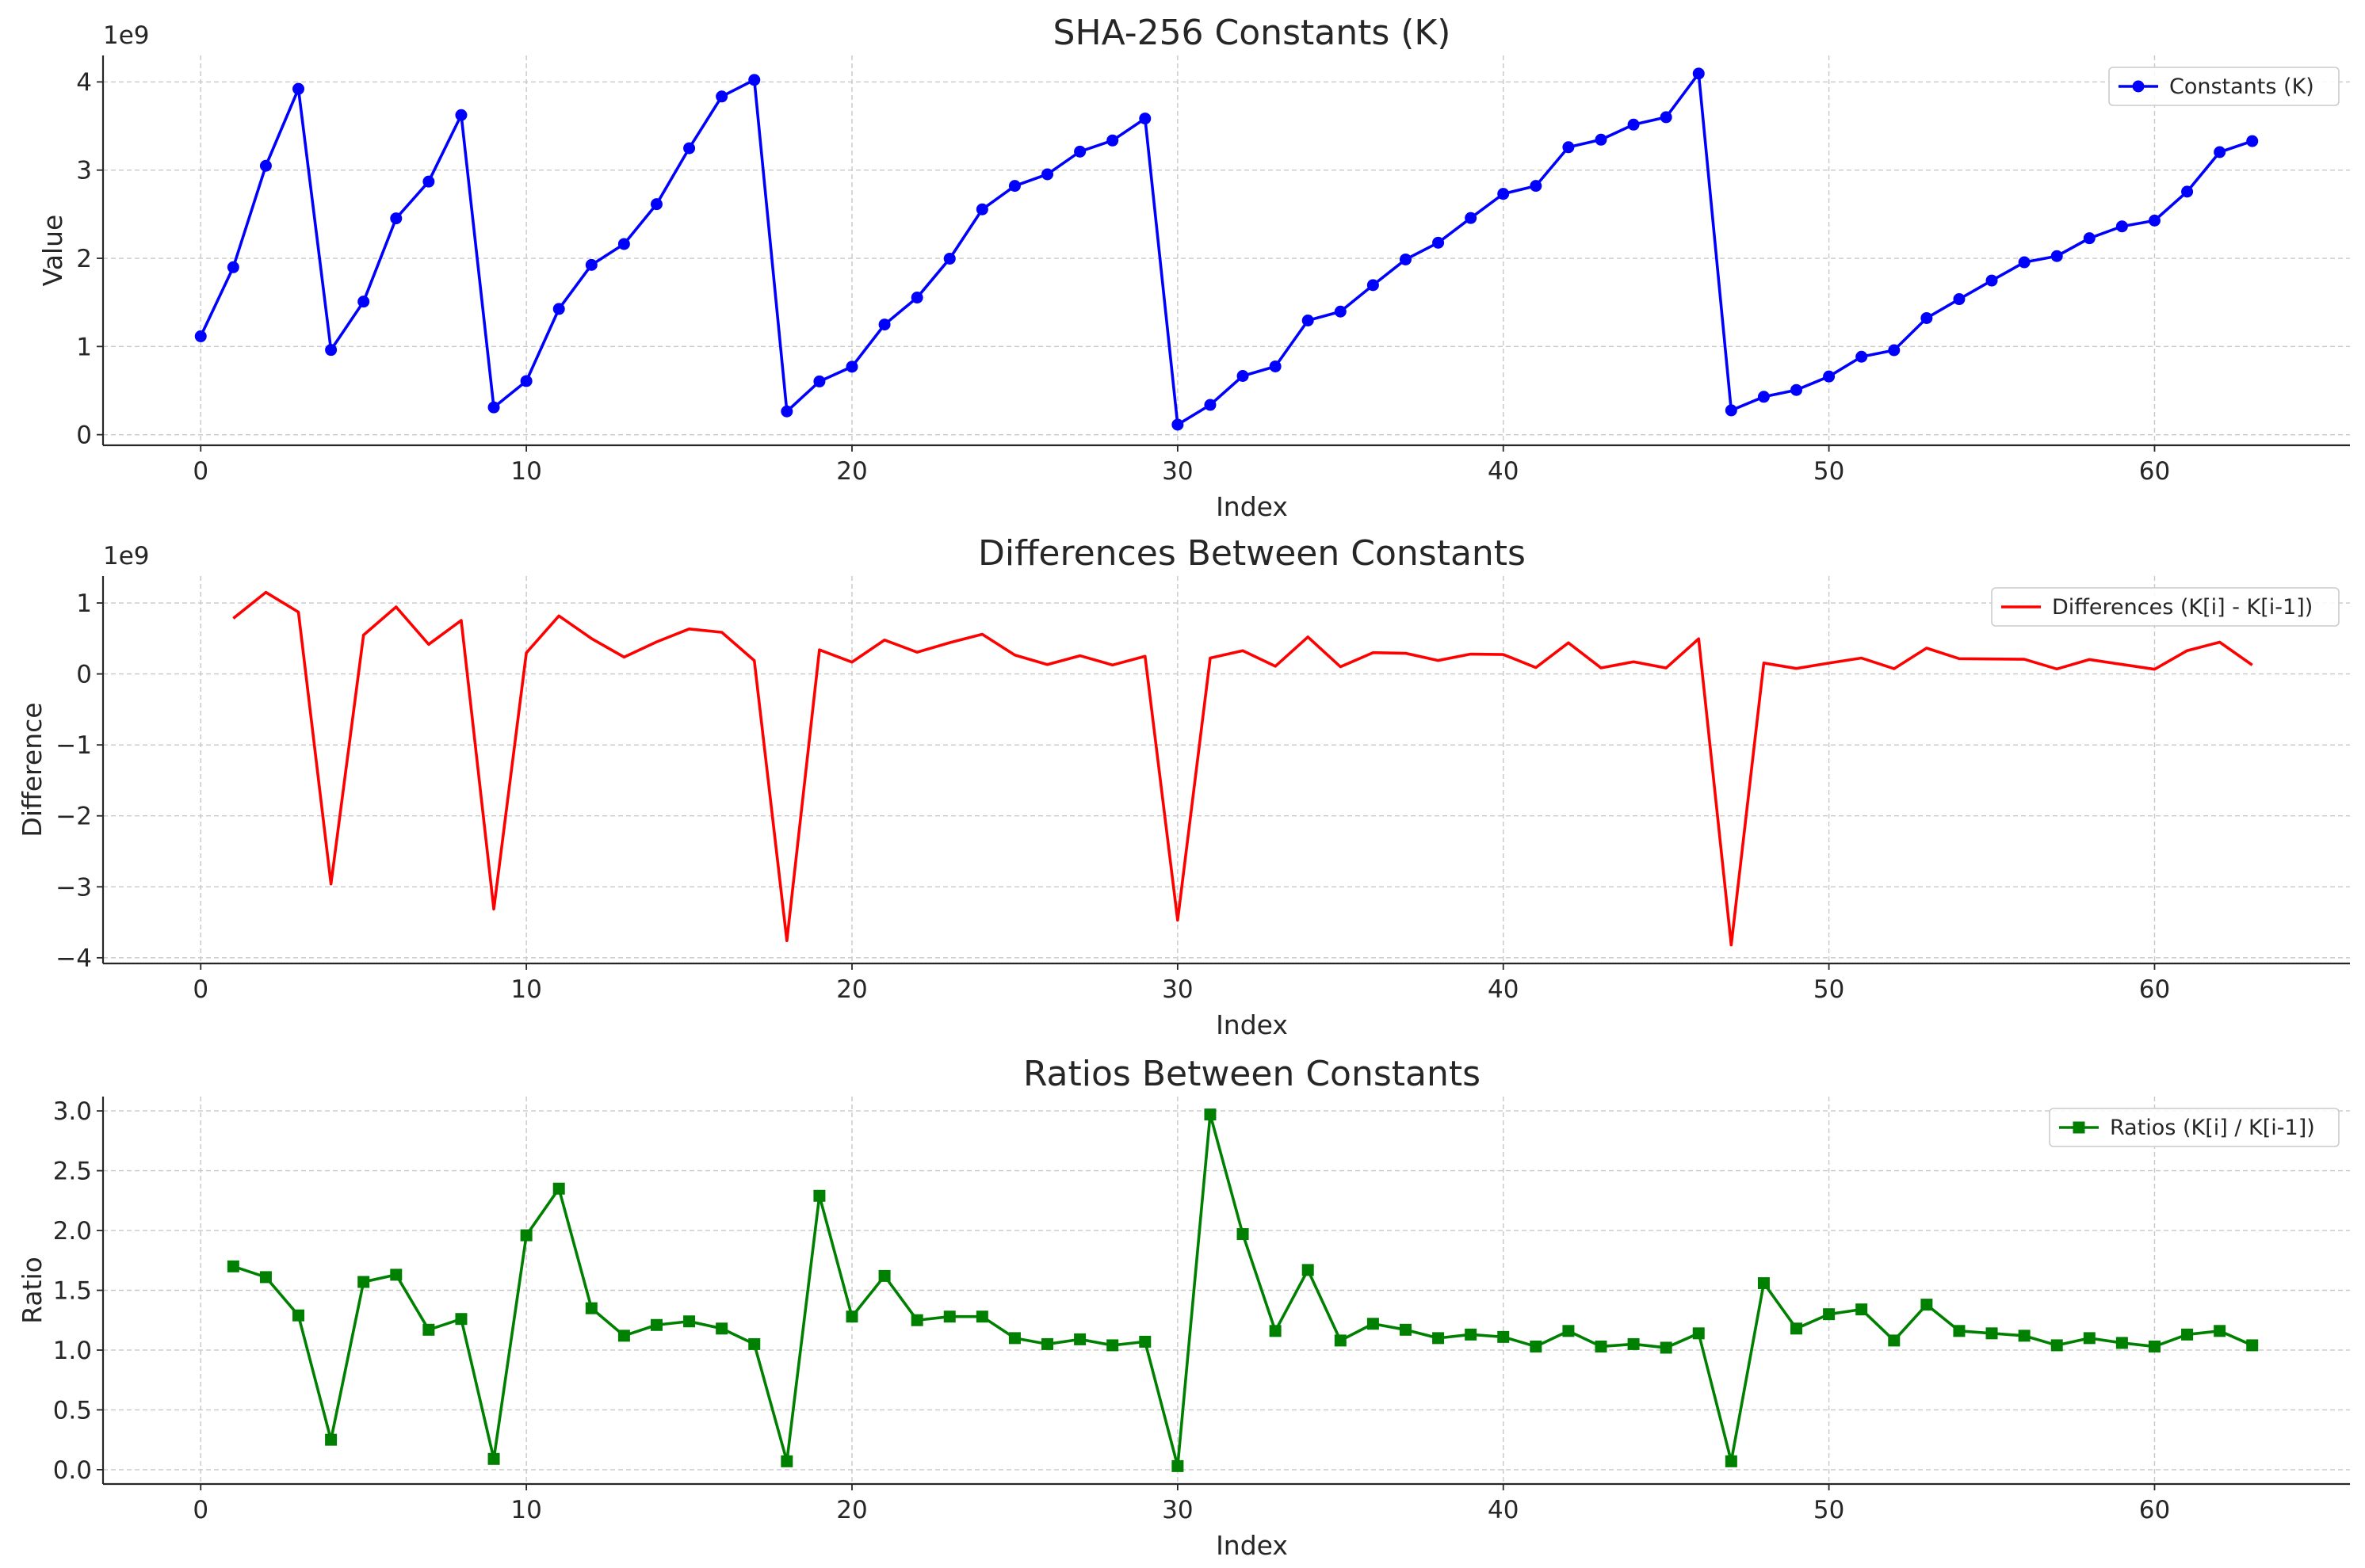 The image size is (2365, 1568). Describe the element at coordinates (72, 1111) in the screenshot. I see `y-tick-label: 3.0` at that location.